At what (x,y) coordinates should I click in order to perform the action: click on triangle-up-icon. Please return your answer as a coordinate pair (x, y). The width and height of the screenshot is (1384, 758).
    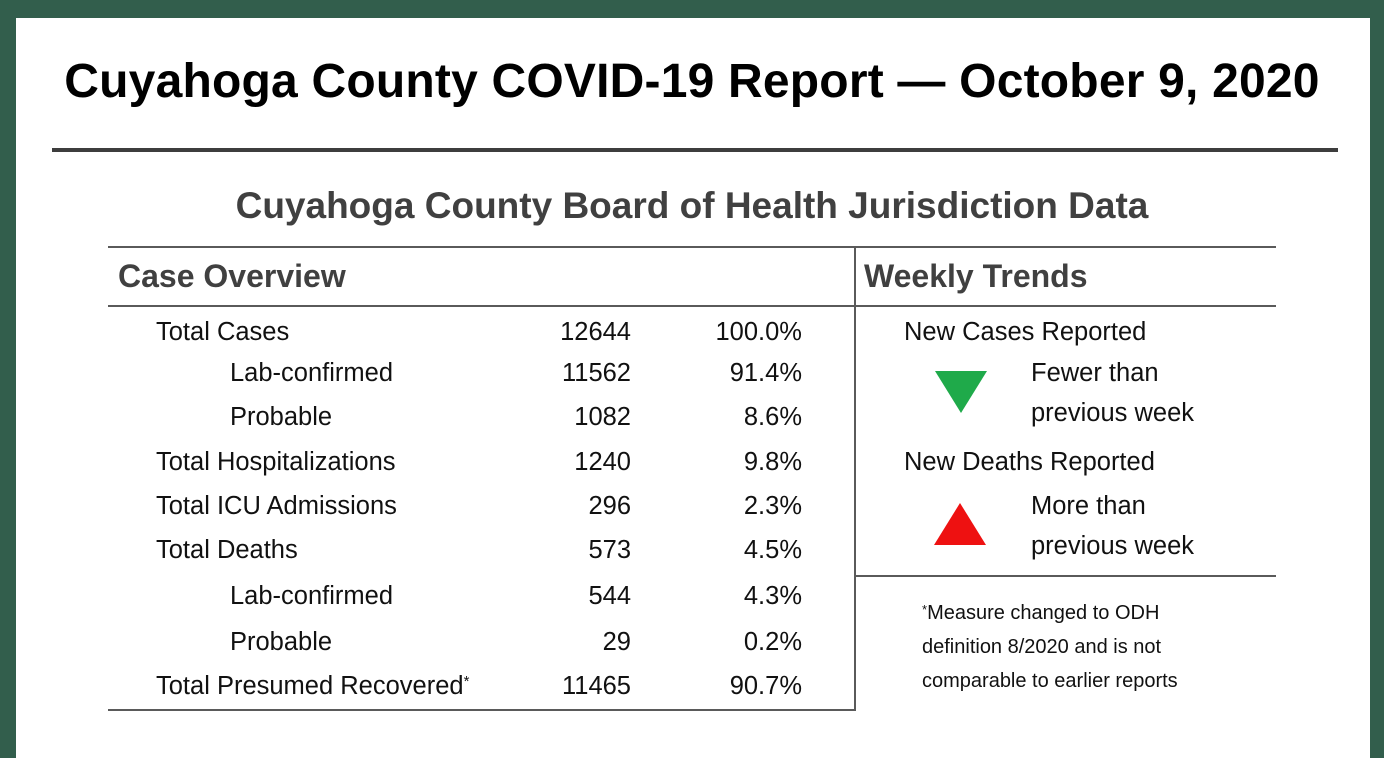
    Looking at the image, I should click on (960, 524).